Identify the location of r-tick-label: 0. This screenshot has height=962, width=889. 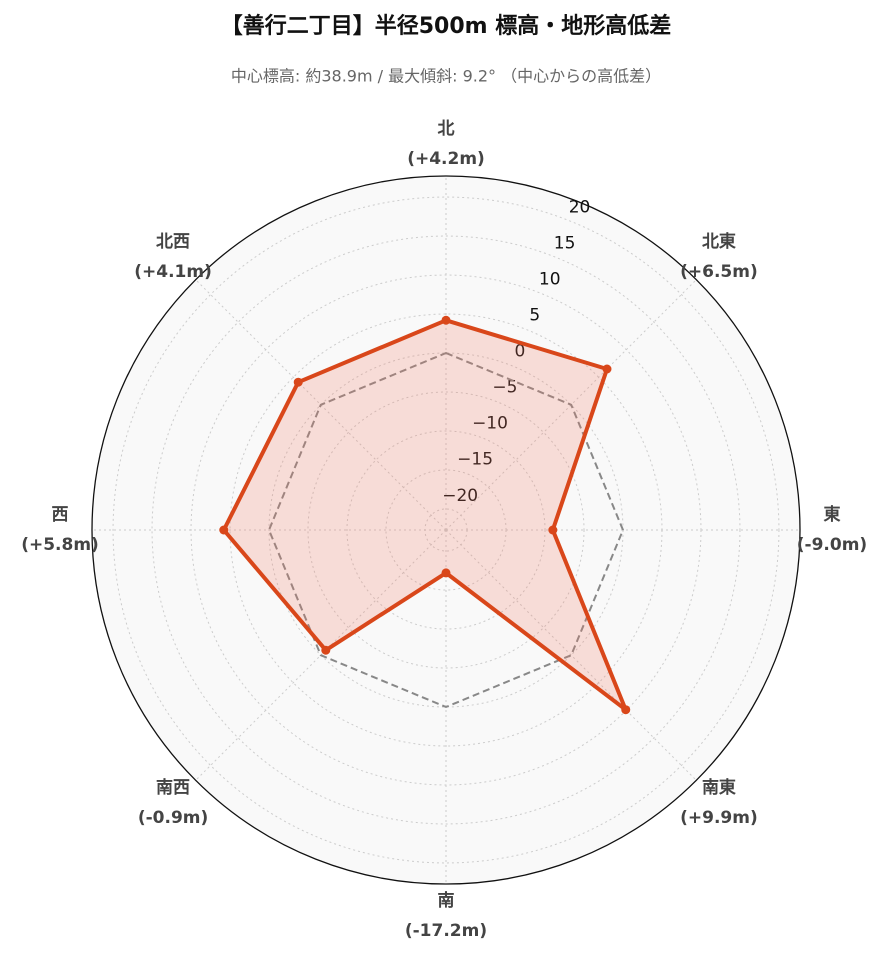
(519, 352).